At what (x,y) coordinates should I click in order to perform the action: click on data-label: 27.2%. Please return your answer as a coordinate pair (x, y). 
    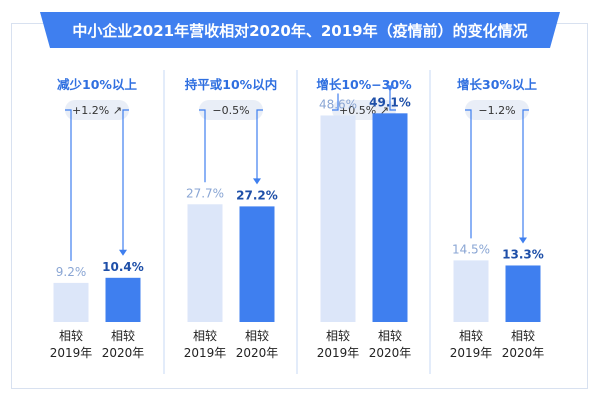
    Looking at the image, I should click on (257, 195).